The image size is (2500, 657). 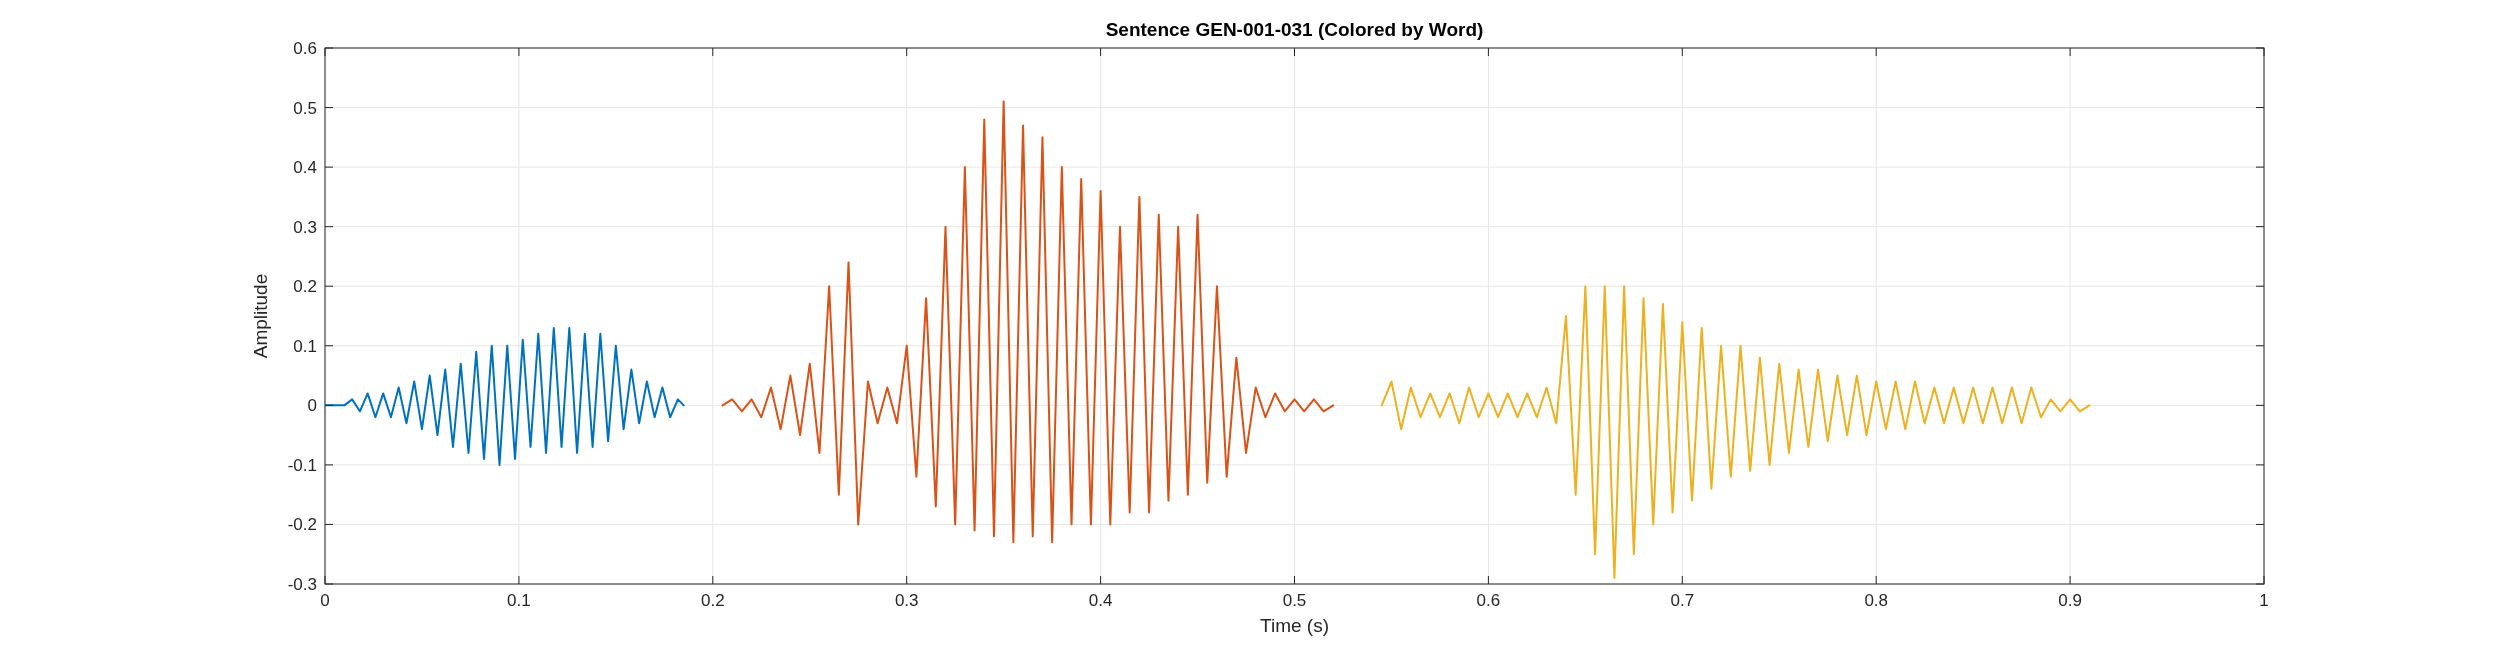 What do you see at coordinates (305, 287) in the screenshot?
I see `y-tick-label: 0.2` at bounding box center [305, 287].